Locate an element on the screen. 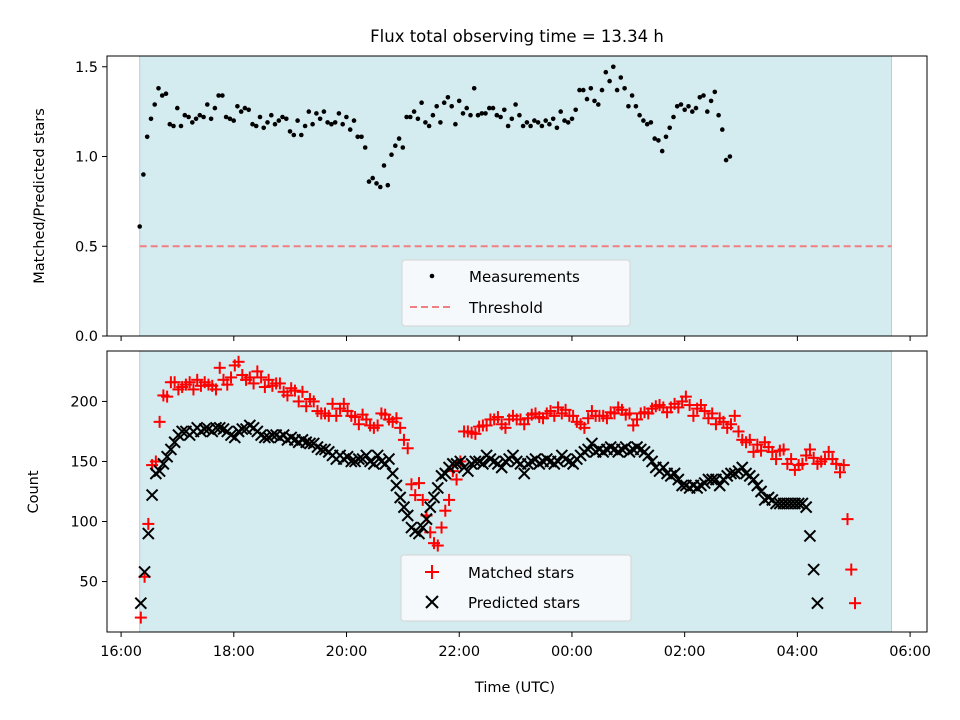 The image size is (960, 720). ratio-y-tick-label: 0.0 is located at coordinates (86, 337).